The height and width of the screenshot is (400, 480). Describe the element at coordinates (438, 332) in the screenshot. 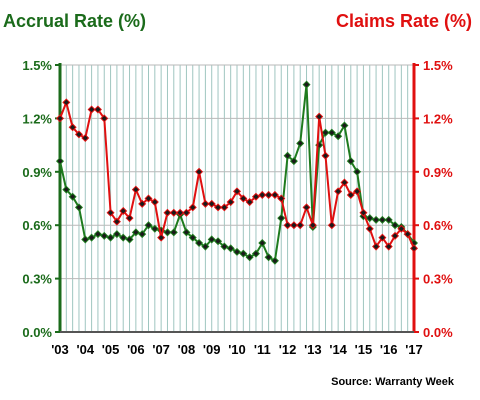

I see `right-axis-tick-label: 0.0%` at that location.